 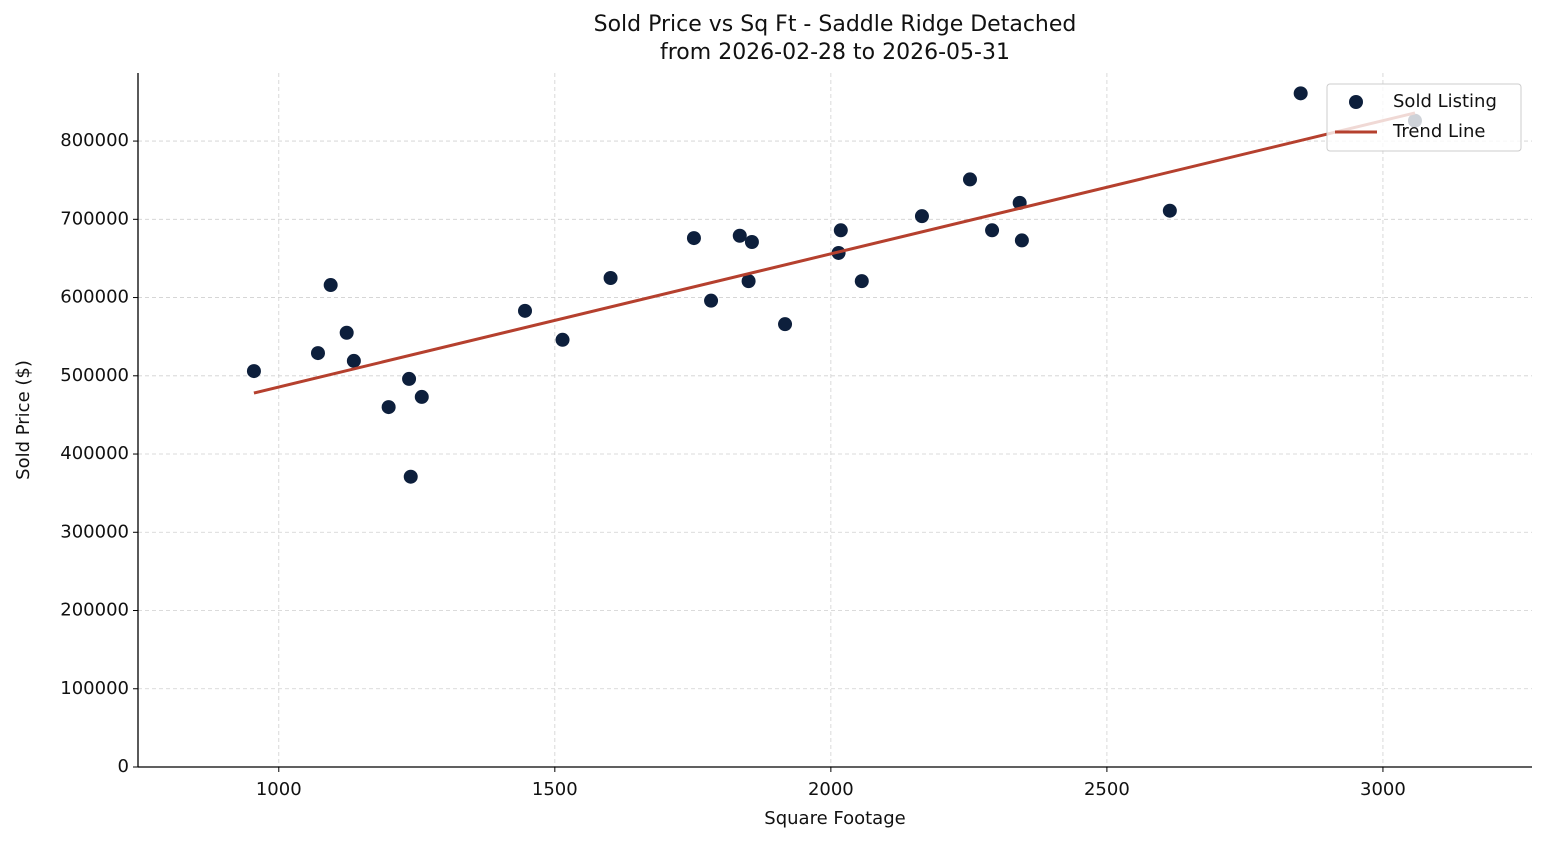 I want to click on y-tick-label: 100000, so click(x=94, y=688).